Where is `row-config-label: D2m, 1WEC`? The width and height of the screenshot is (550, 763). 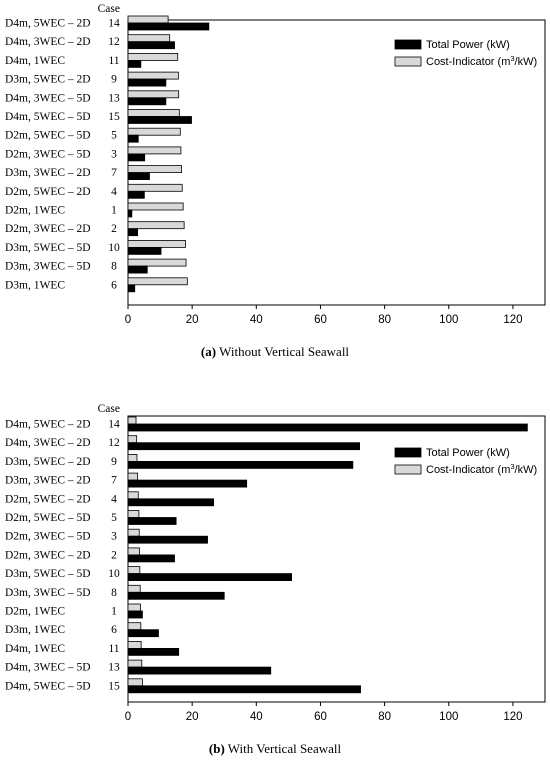
row-config-label: D2m, 1WEC is located at coordinates (35, 211).